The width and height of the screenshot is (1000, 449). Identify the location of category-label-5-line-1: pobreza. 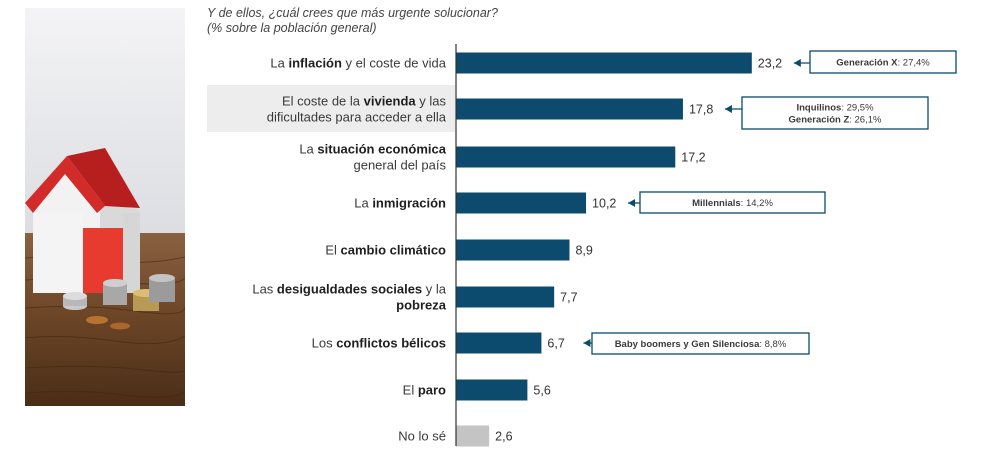
(421, 305).